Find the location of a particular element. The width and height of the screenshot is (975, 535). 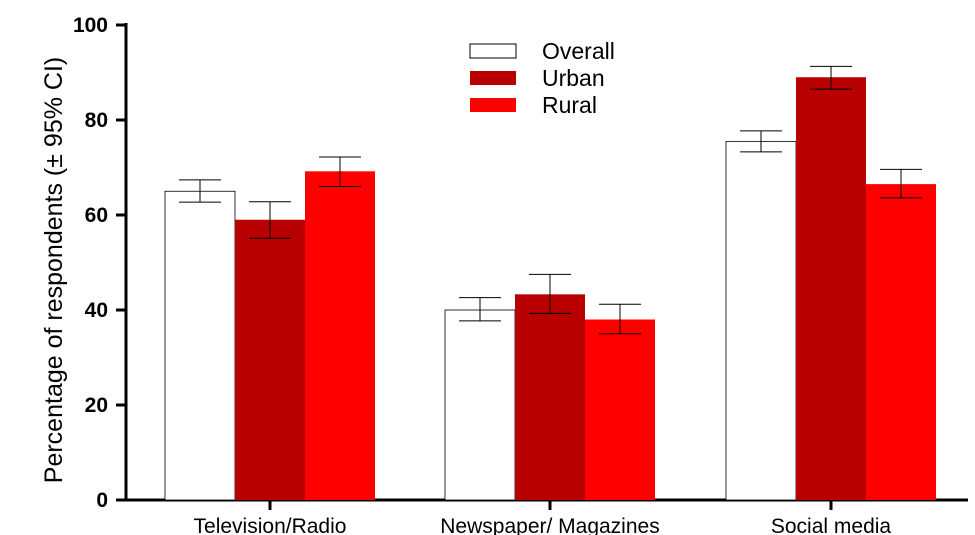

x-tick-label: Television/Radio is located at coordinates (270, 525).